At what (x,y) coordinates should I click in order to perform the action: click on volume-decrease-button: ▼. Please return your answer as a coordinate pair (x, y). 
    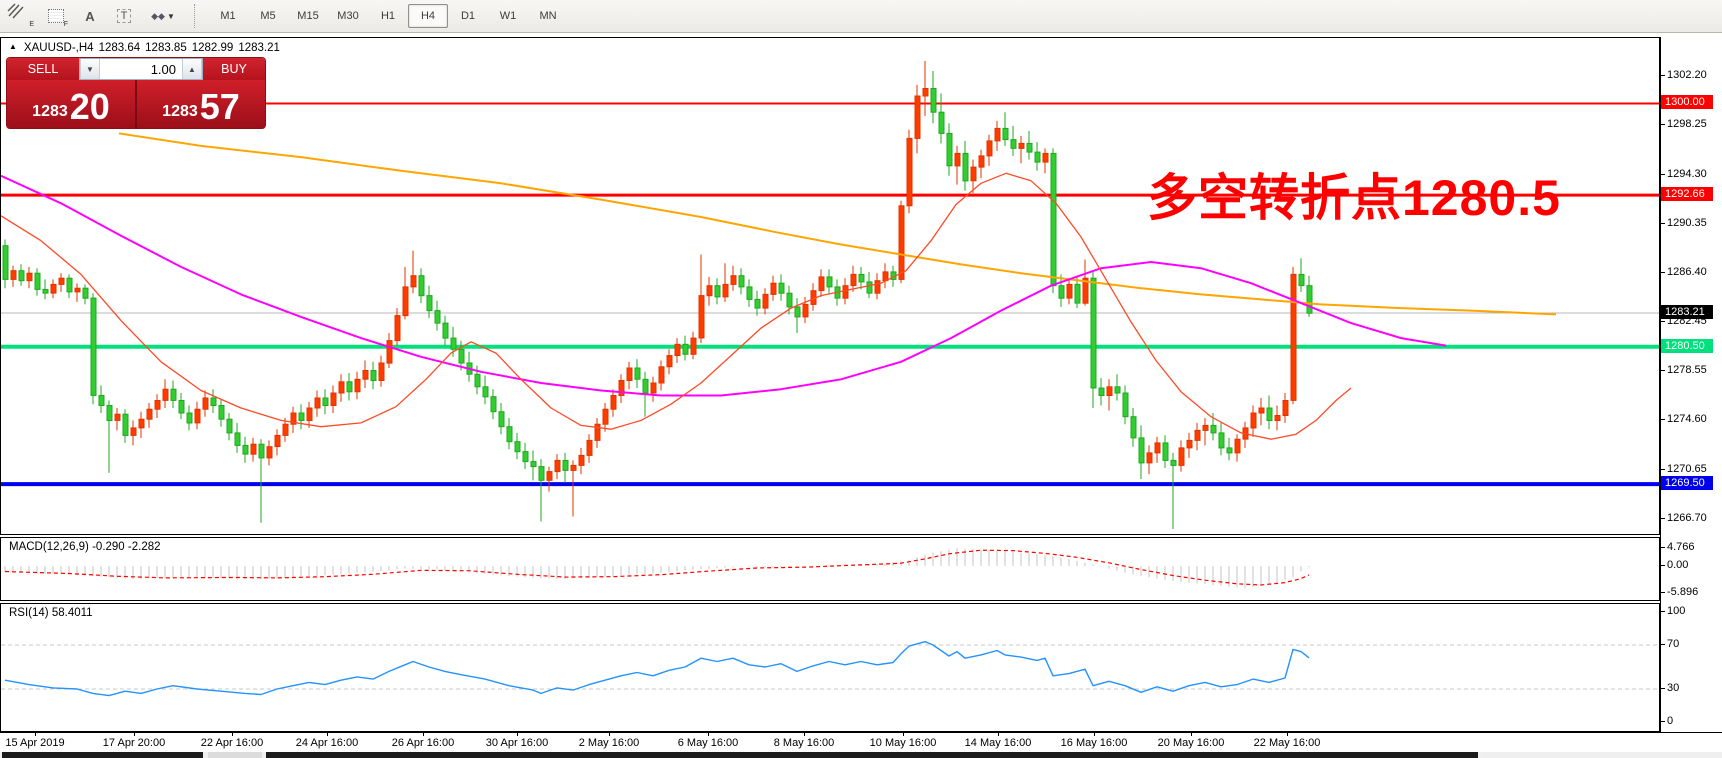
    Looking at the image, I should click on (90, 69).